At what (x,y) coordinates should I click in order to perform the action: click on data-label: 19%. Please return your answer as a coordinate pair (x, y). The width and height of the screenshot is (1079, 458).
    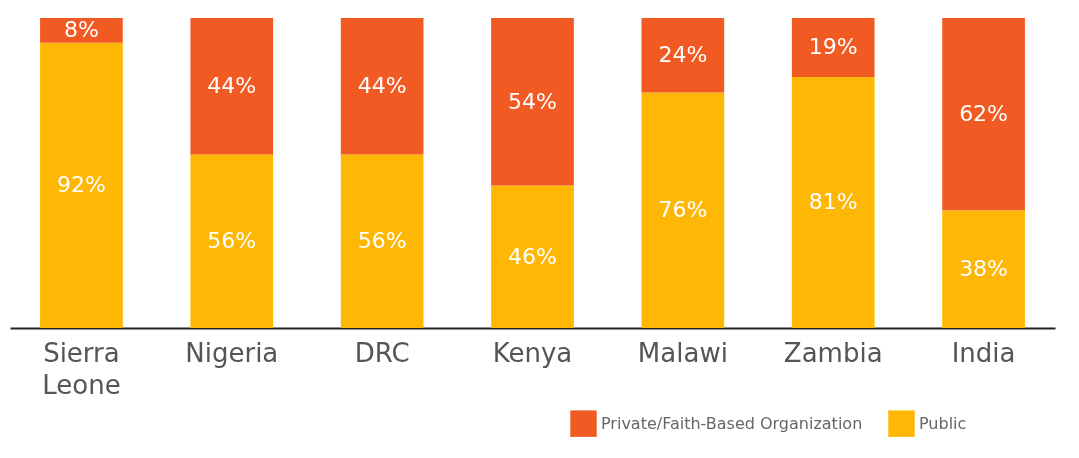
    Looking at the image, I should click on (833, 47).